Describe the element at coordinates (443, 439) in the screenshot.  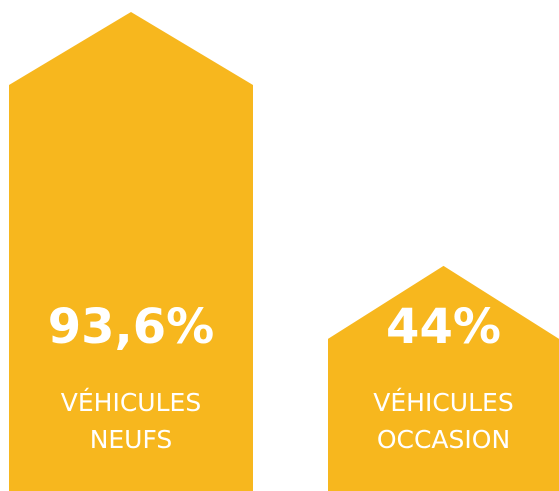
I see `category-label: OCCASION` at that location.